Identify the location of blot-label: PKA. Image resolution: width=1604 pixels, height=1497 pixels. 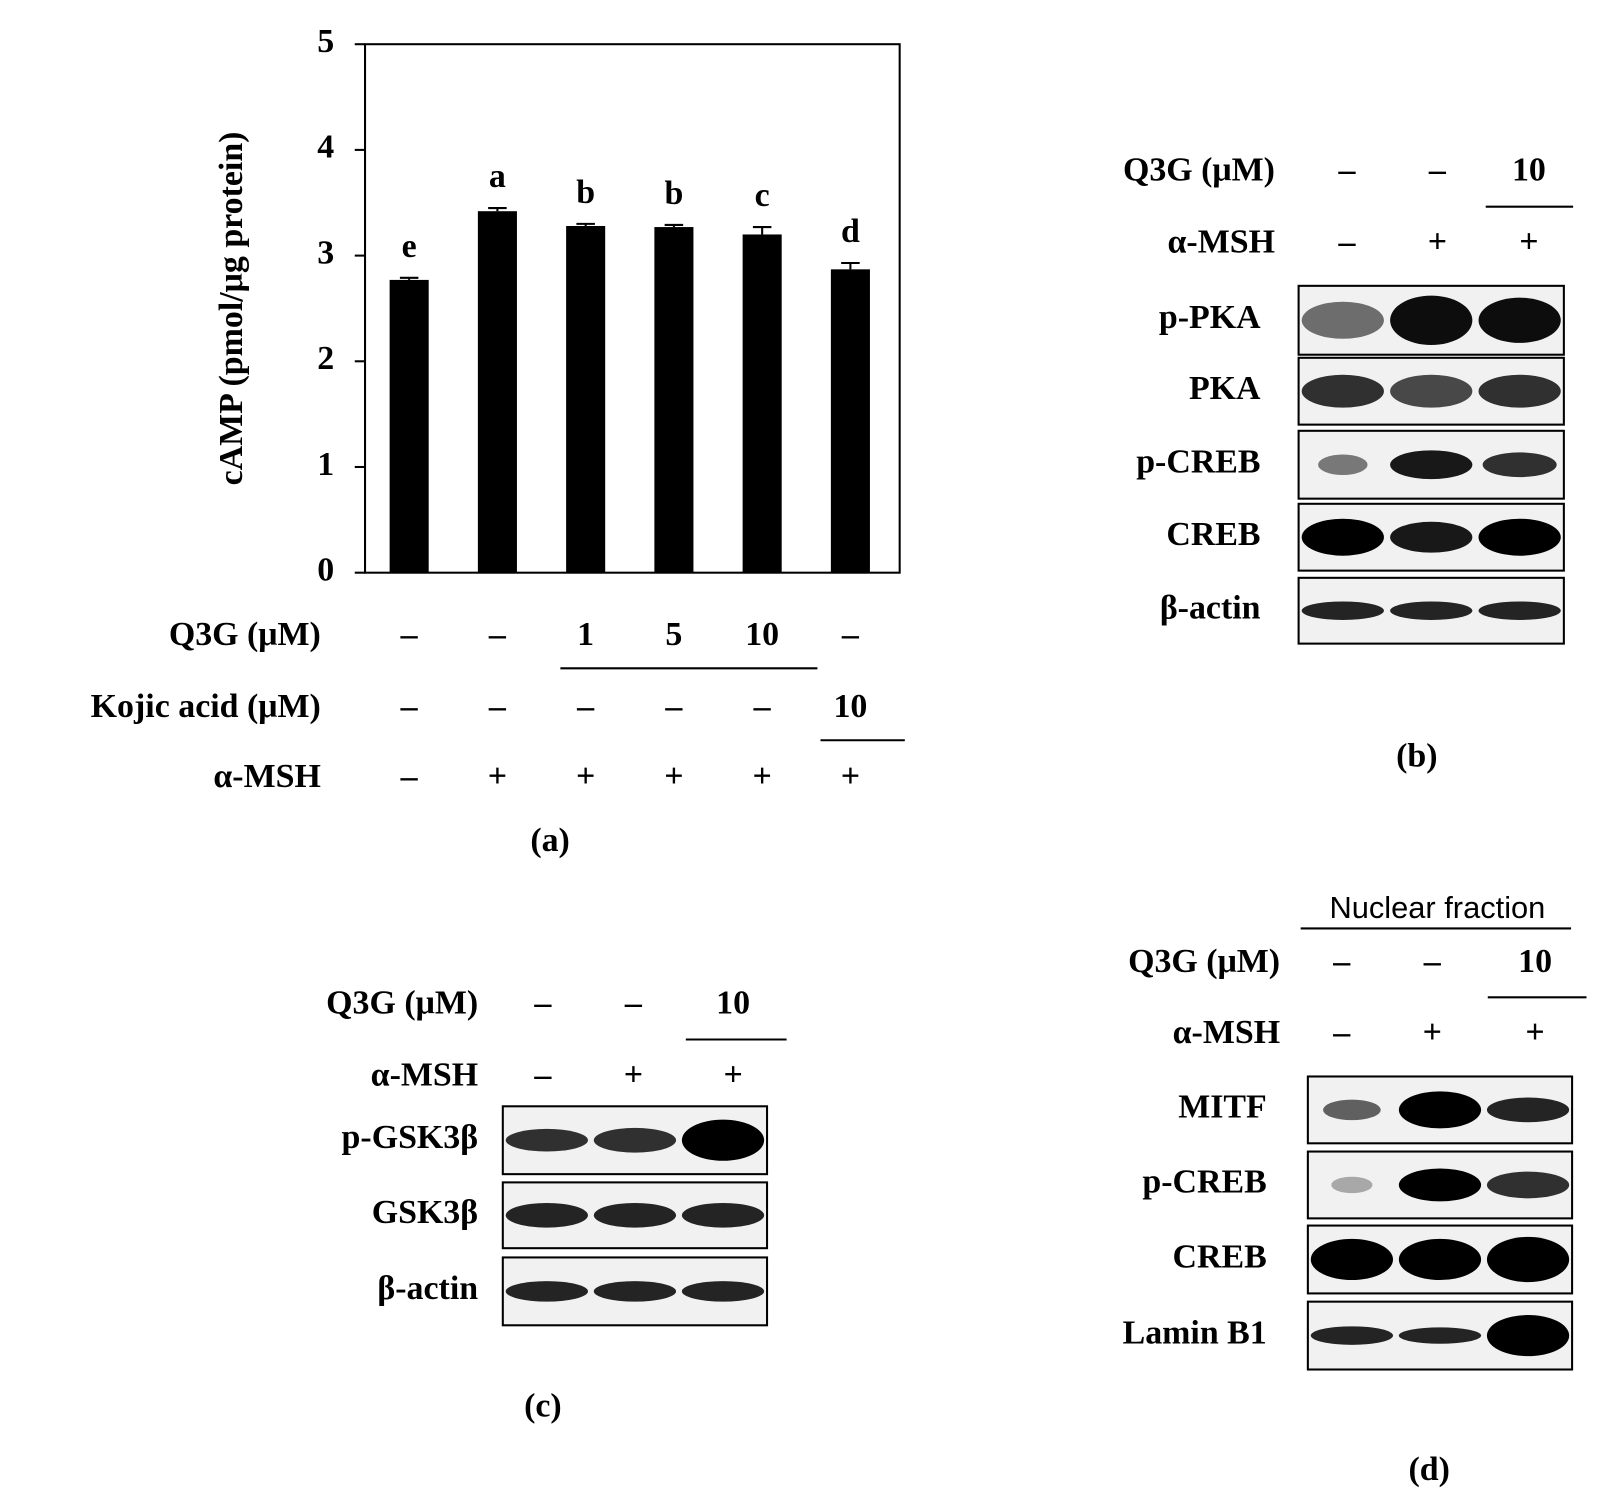
(1225, 388).